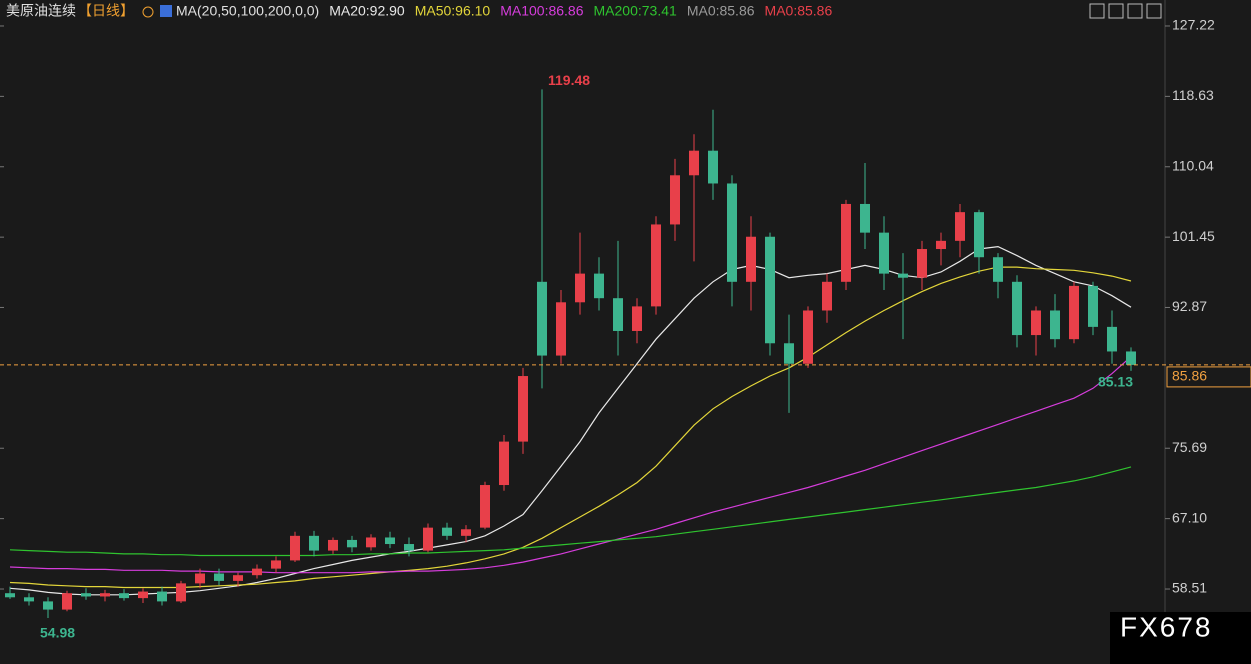 The height and width of the screenshot is (664, 1251). Describe the element at coordinates (1208, 377) in the screenshot. I see `last-price-box` at that location.